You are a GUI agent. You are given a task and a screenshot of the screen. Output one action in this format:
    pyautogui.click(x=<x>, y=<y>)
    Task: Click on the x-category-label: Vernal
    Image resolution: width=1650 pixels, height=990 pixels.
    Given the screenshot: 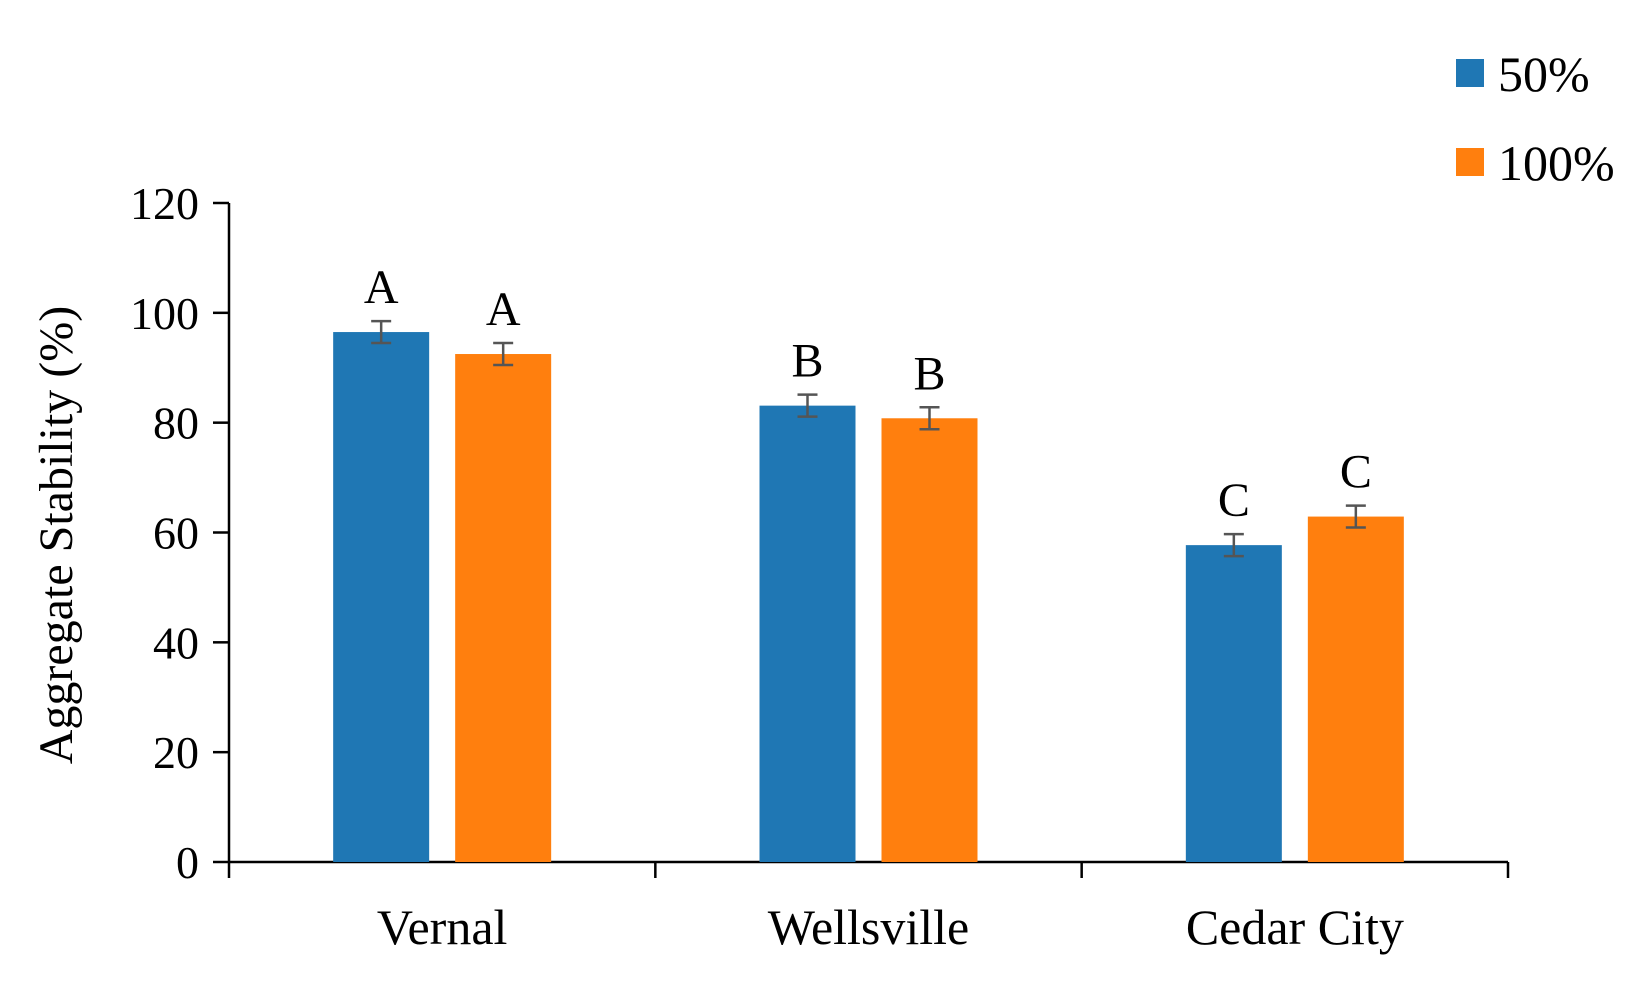 What is the action you would take?
    pyautogui.click(x=442, y=927)
    